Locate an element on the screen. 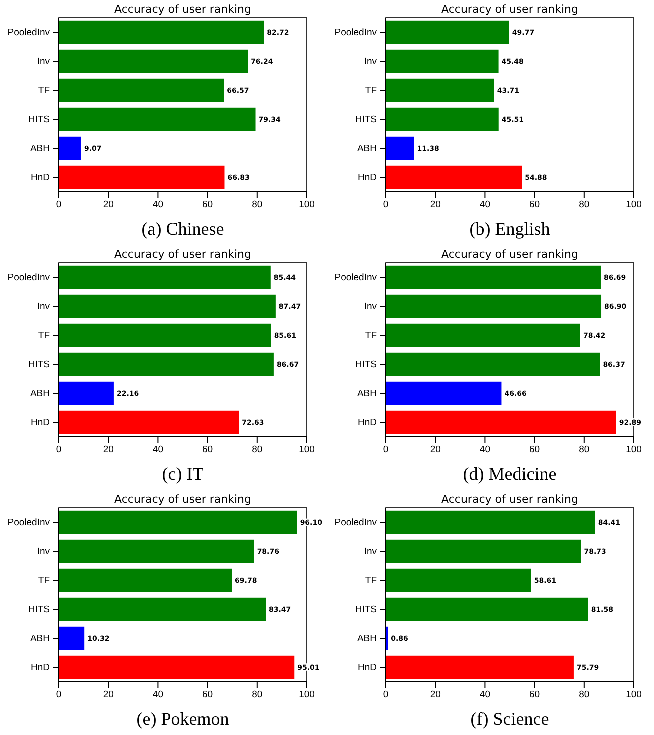 The image size is (654, 735). x-axis-title: (c) IT is located at coordinates (183, 474).